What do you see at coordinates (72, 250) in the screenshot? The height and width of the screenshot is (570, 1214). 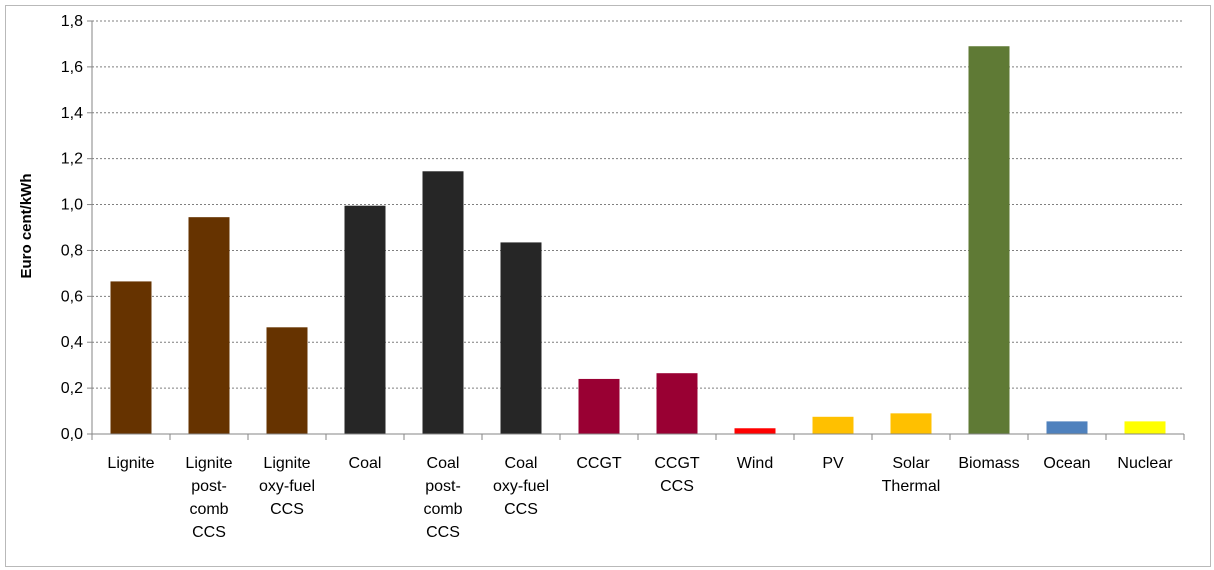 I see `y-tick-label: 0,8` at bounding box center [72, 250].